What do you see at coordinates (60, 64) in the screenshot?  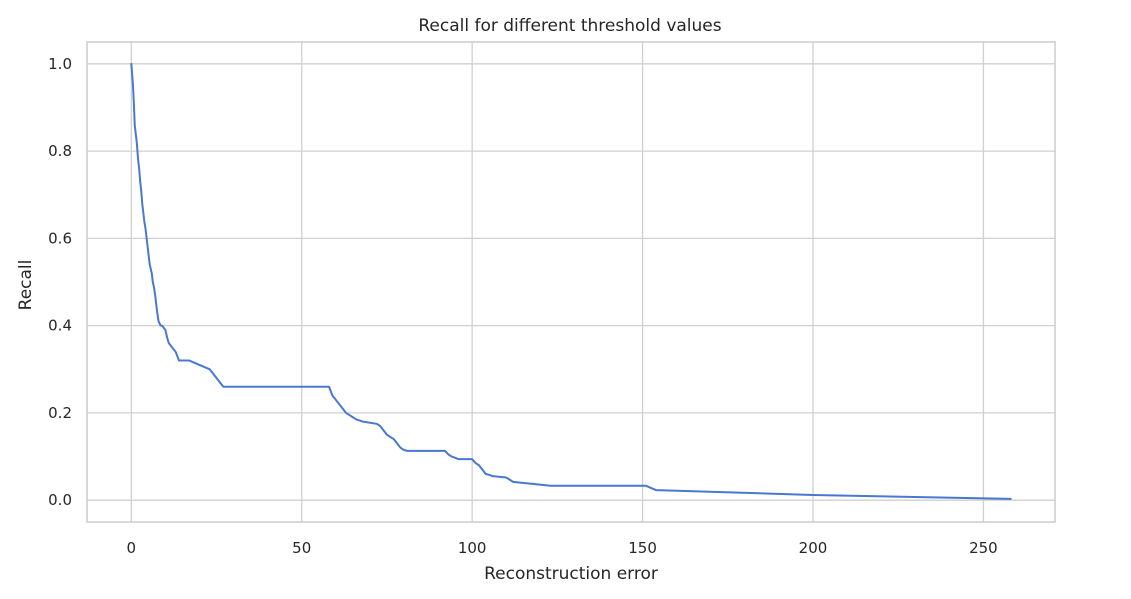 I see `y-tick-label: 1.0` at bounding box center [60, 64].